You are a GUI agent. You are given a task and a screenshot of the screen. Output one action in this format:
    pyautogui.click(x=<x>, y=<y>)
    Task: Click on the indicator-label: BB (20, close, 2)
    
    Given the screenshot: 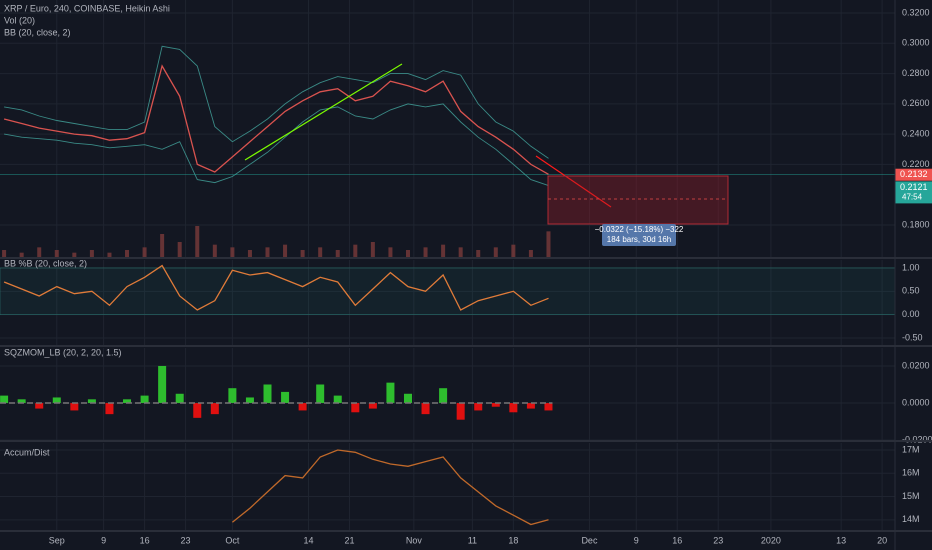 What is the action you would take?
    pyautogui.click(x=37, y=32)
    